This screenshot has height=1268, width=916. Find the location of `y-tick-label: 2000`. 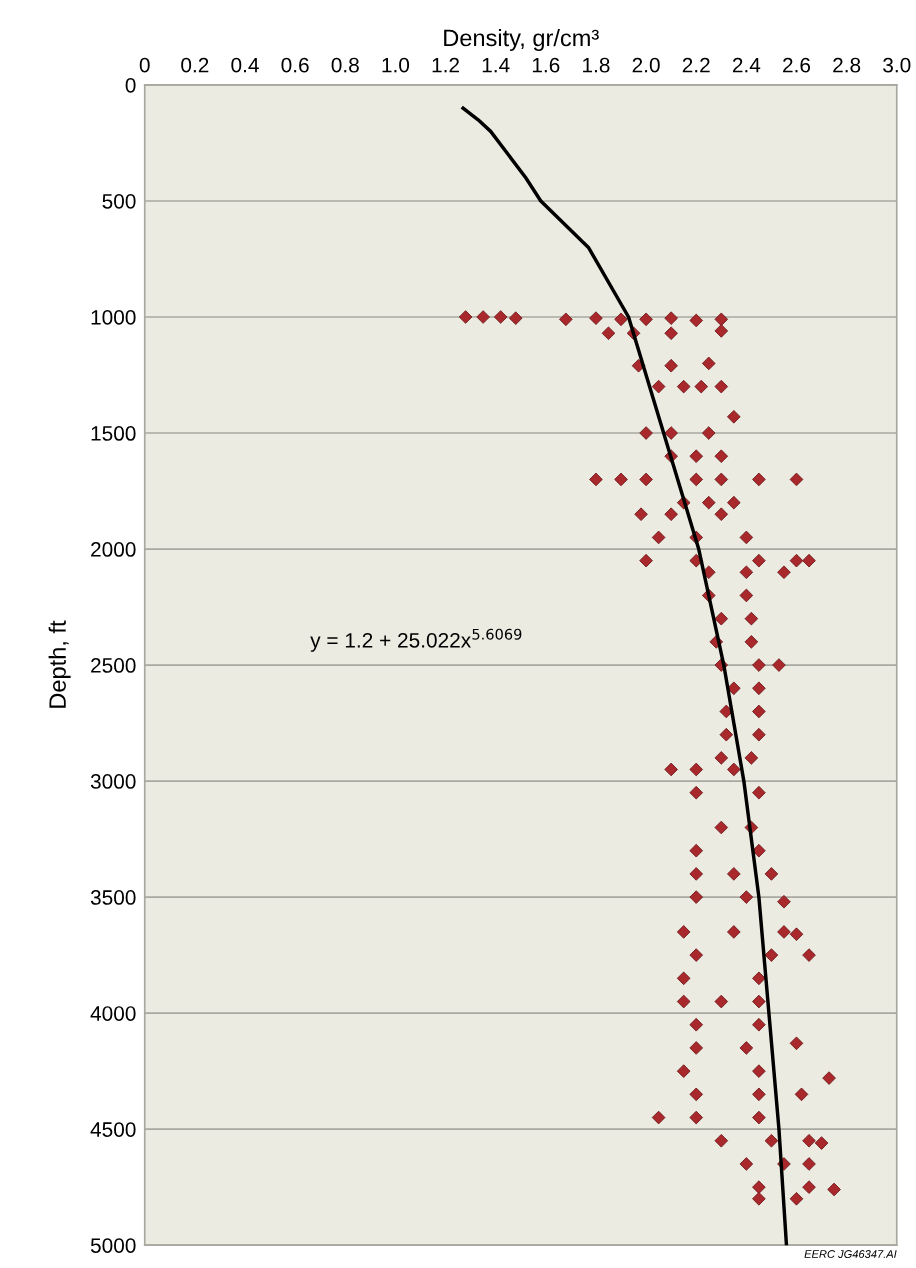

y-tick-label: 2000 is located at coordinates (113, 549).